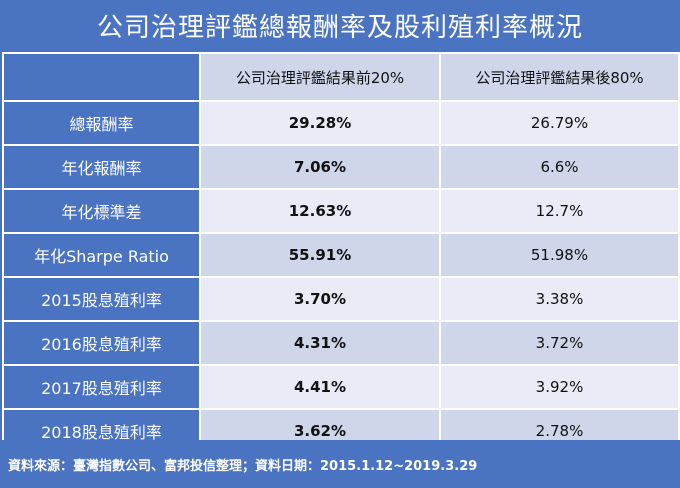 This screenshot has height=488, width=680. Describe the element at coordinates (320, 167) in the screenshot. I see `top20-value: 7.06%` at that location.